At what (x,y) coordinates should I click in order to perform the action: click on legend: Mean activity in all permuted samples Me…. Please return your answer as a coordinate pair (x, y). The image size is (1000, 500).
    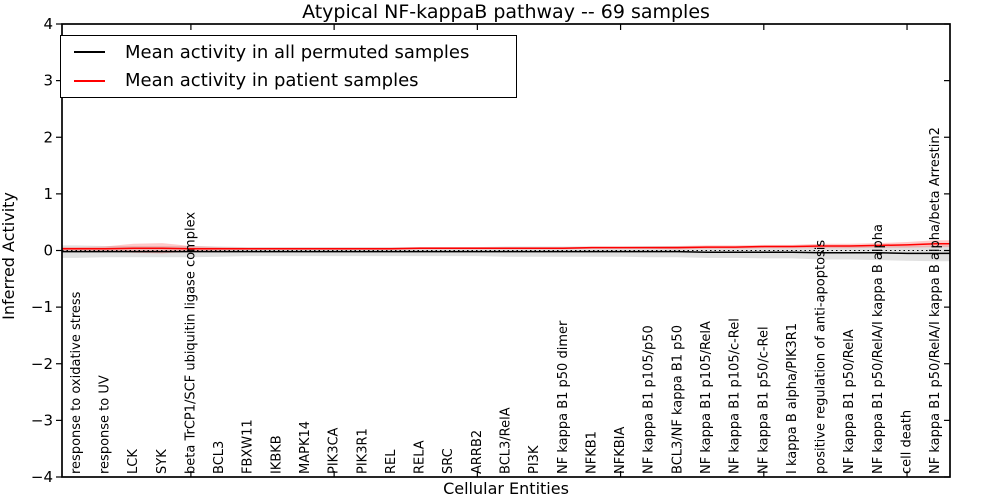
    Looking at the image, I should click on (288, 66).